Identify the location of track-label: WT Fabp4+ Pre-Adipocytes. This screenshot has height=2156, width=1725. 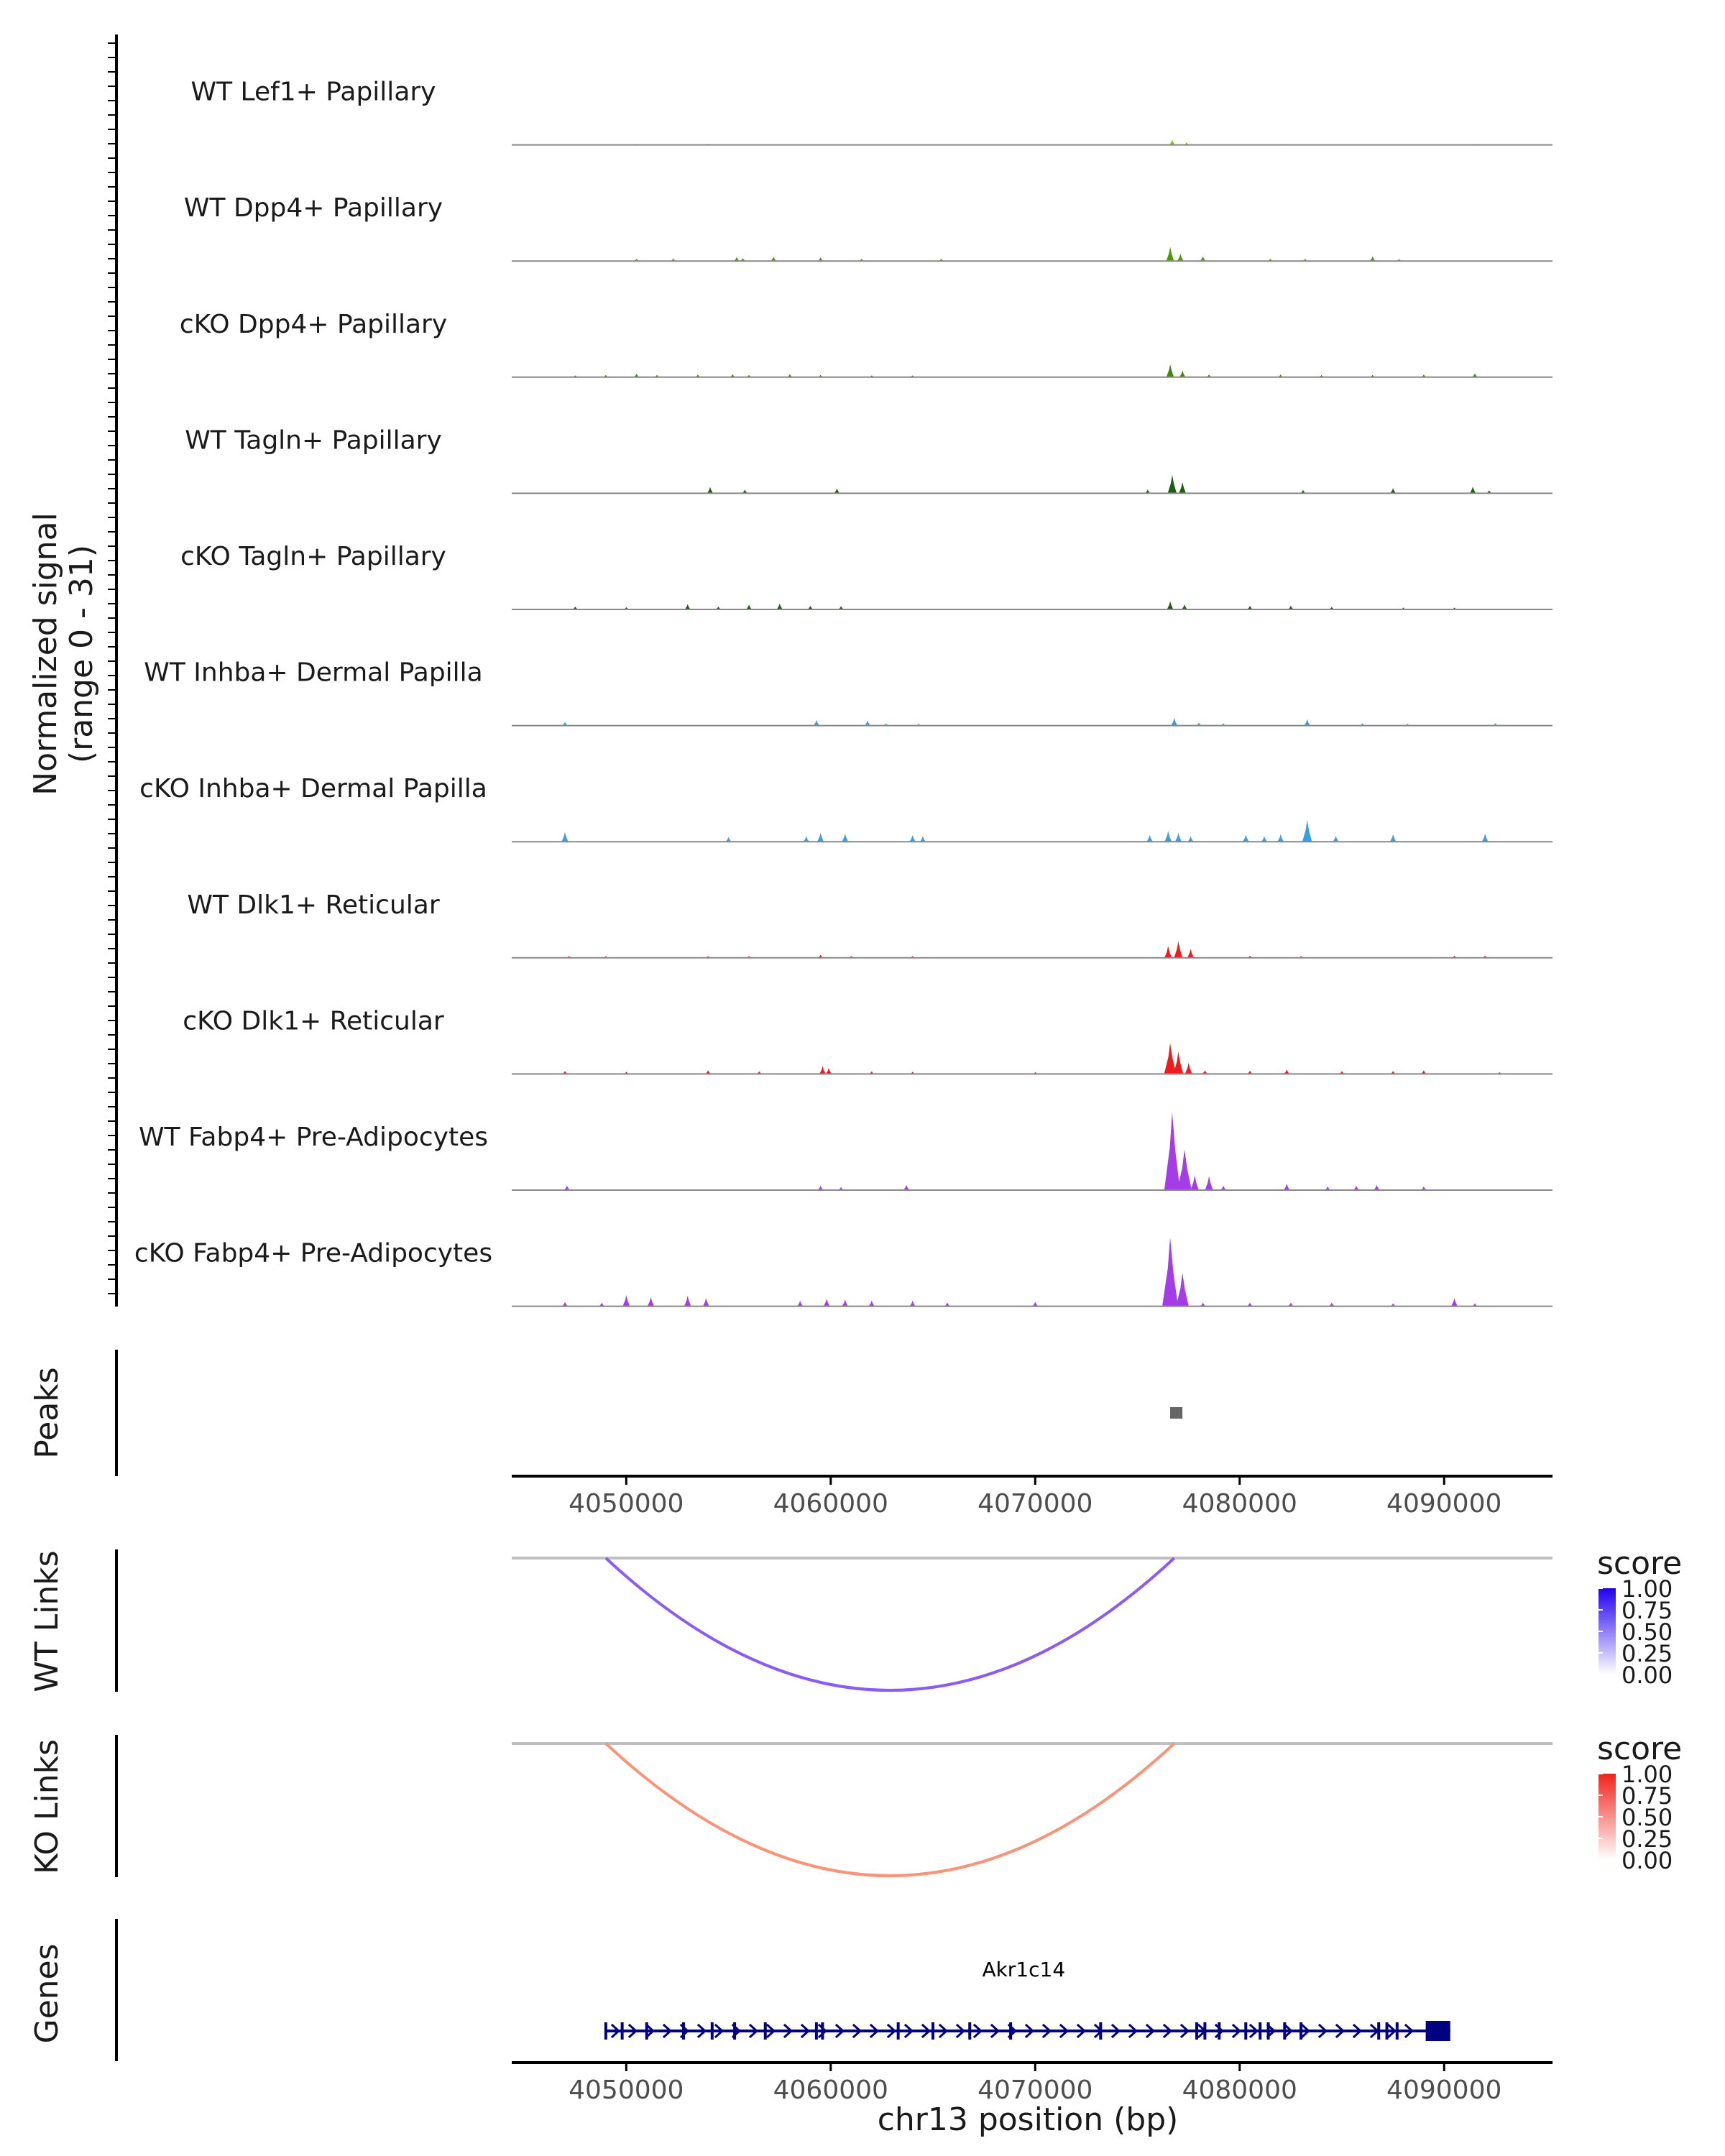
(313, 1137).